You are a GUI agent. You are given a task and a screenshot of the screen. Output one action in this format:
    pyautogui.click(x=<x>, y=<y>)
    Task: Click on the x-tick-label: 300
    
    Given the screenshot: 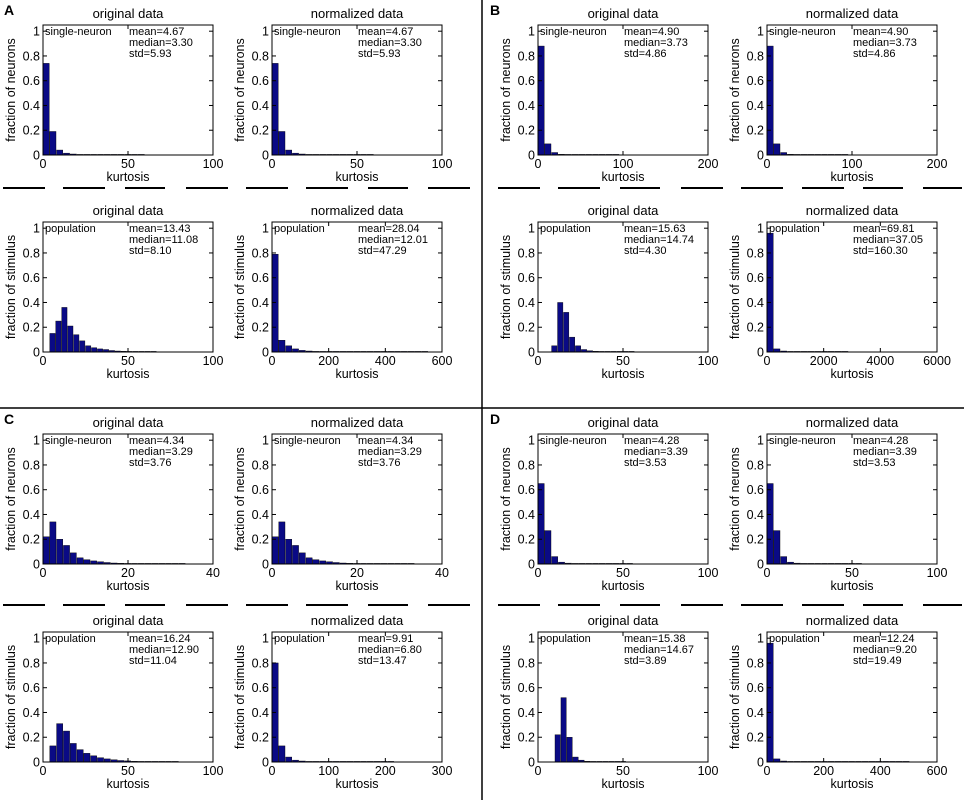 What is the action you would take?
    pyautogui.click(x=442, y=771)
    